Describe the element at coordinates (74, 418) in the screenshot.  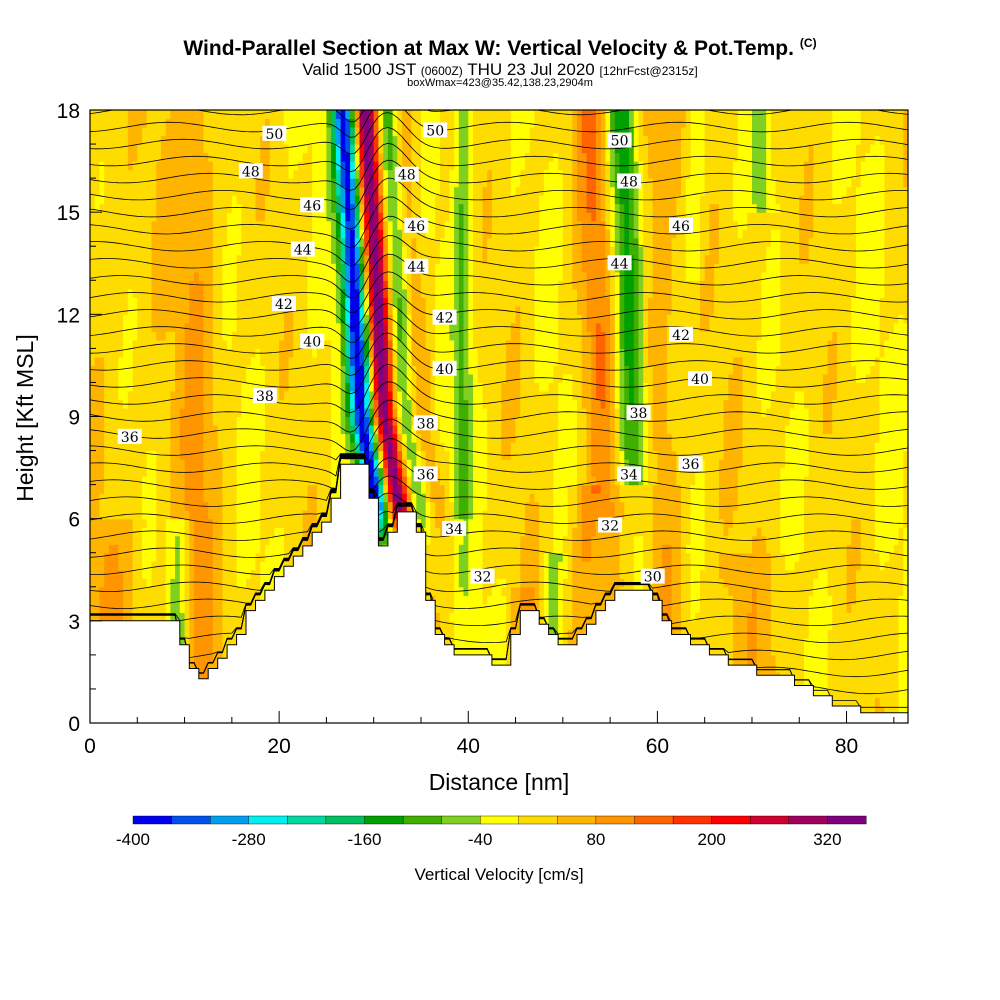
I see `y-tick-label: 9` at that location.